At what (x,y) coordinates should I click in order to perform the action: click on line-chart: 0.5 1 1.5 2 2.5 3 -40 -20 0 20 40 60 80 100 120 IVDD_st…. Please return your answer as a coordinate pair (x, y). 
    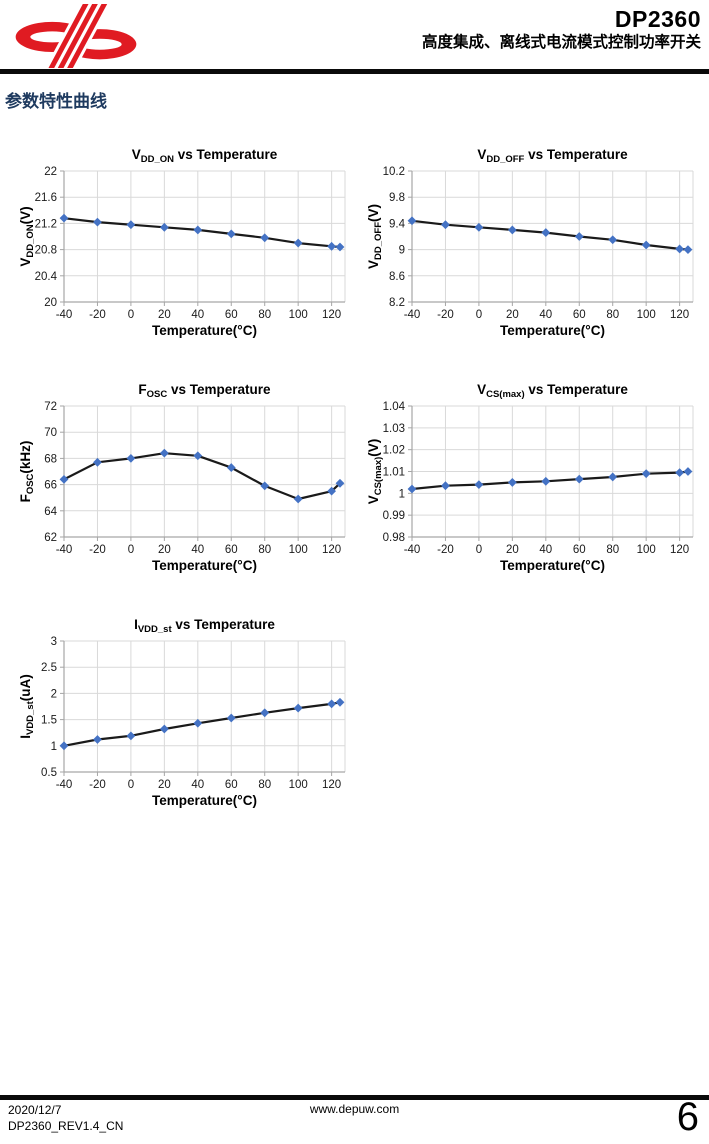
    Looking at the image, I should click on (182, 712).